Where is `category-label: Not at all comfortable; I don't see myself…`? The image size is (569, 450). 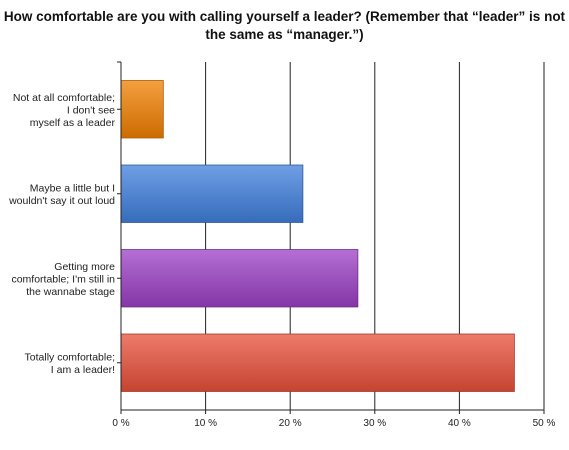 category-label: Not at all comfortable; I don't see myself… is located at coordinates (64, 110).